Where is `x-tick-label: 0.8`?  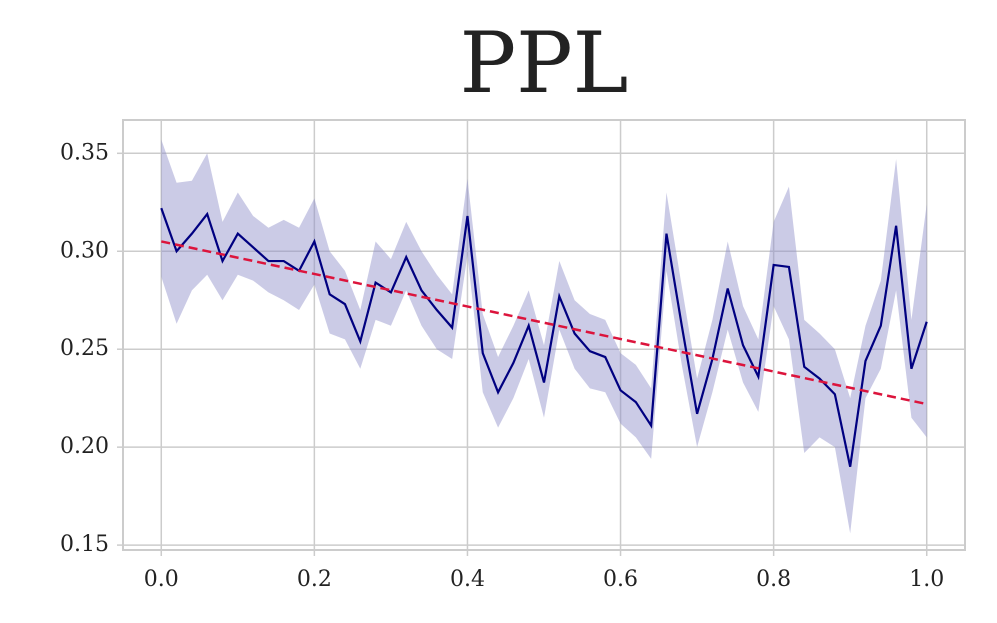 x-tick-label: 0.8 is located at coordinates (773, 579).